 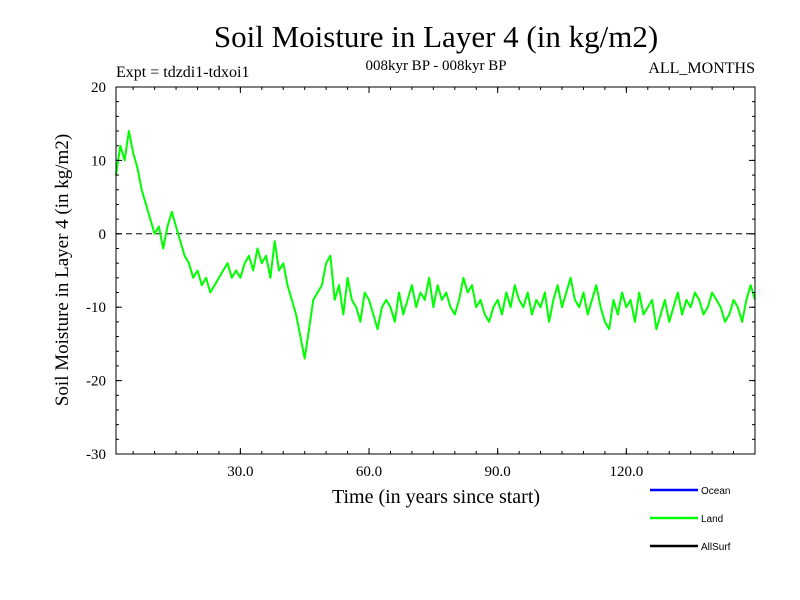 I want to click on legend-label-ocean: Ocean, so click(x=715, y=491).